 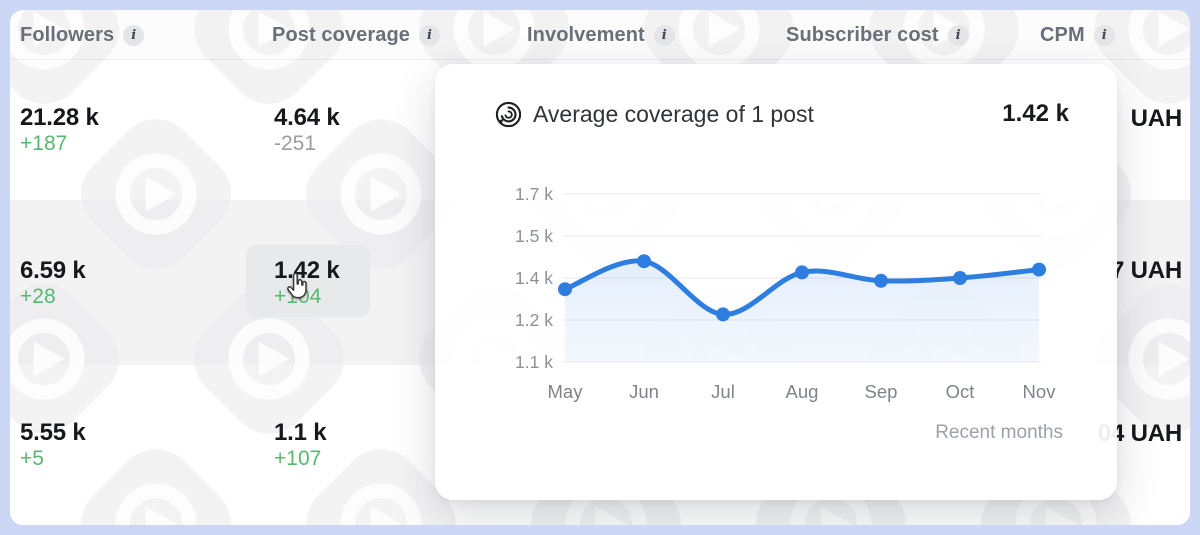 What do you see at coordinates (38, 296) in the screenshot?
I see `followers-delta: +28` at bounding box center [38, 296].